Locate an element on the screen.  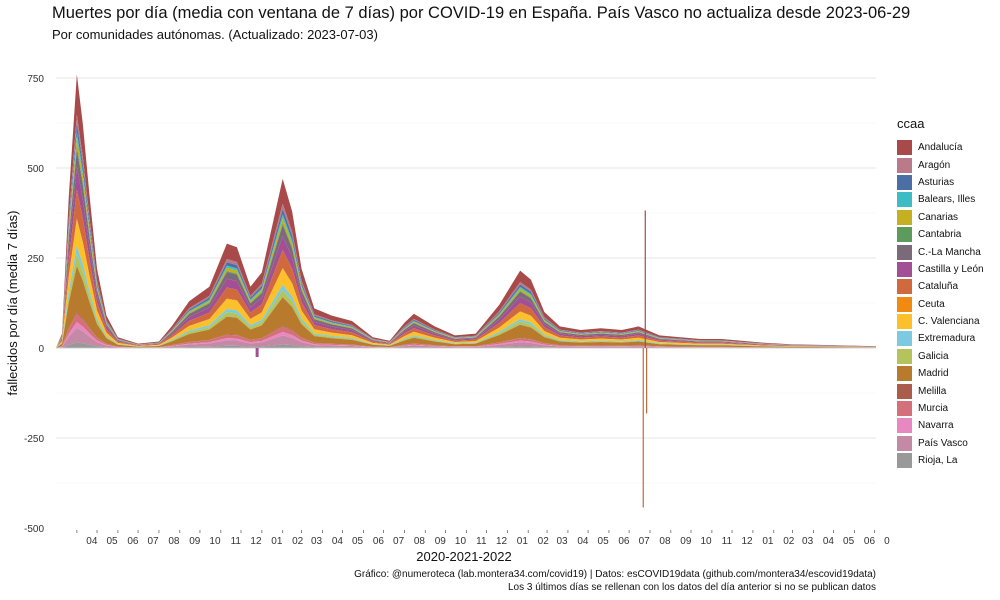
legend-item: Balears, Illes is located at coordinates (940, 199).